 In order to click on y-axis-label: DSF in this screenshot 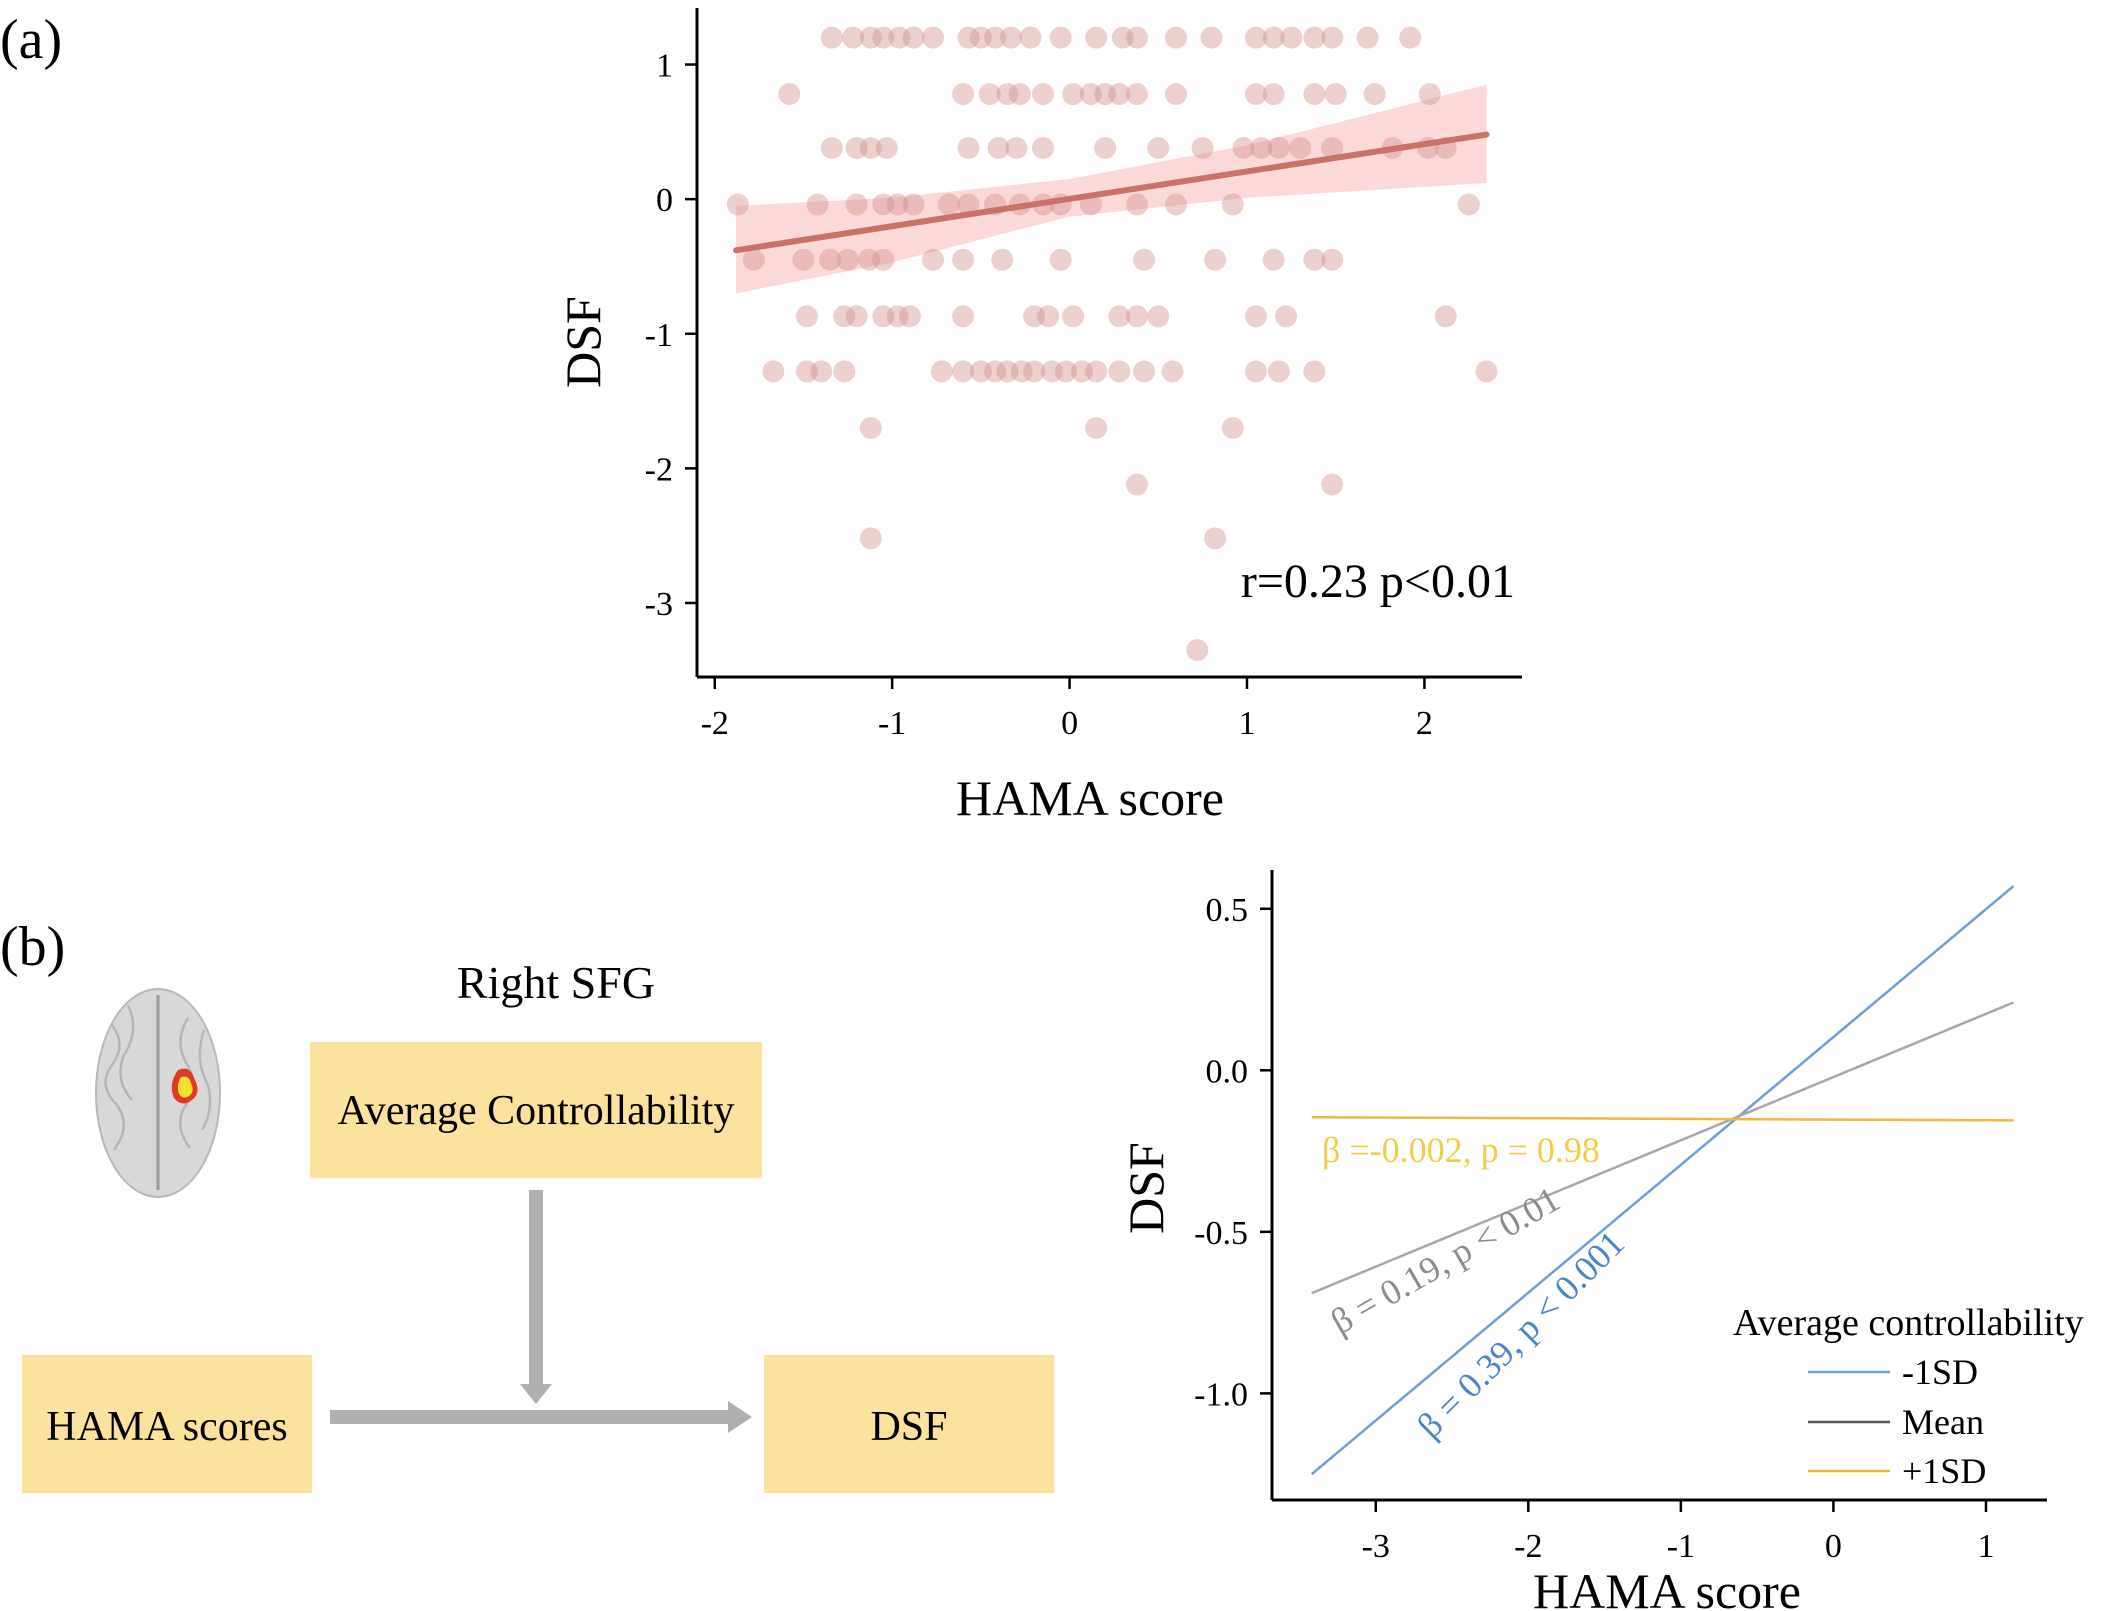, I will do `click(583, 342)`.